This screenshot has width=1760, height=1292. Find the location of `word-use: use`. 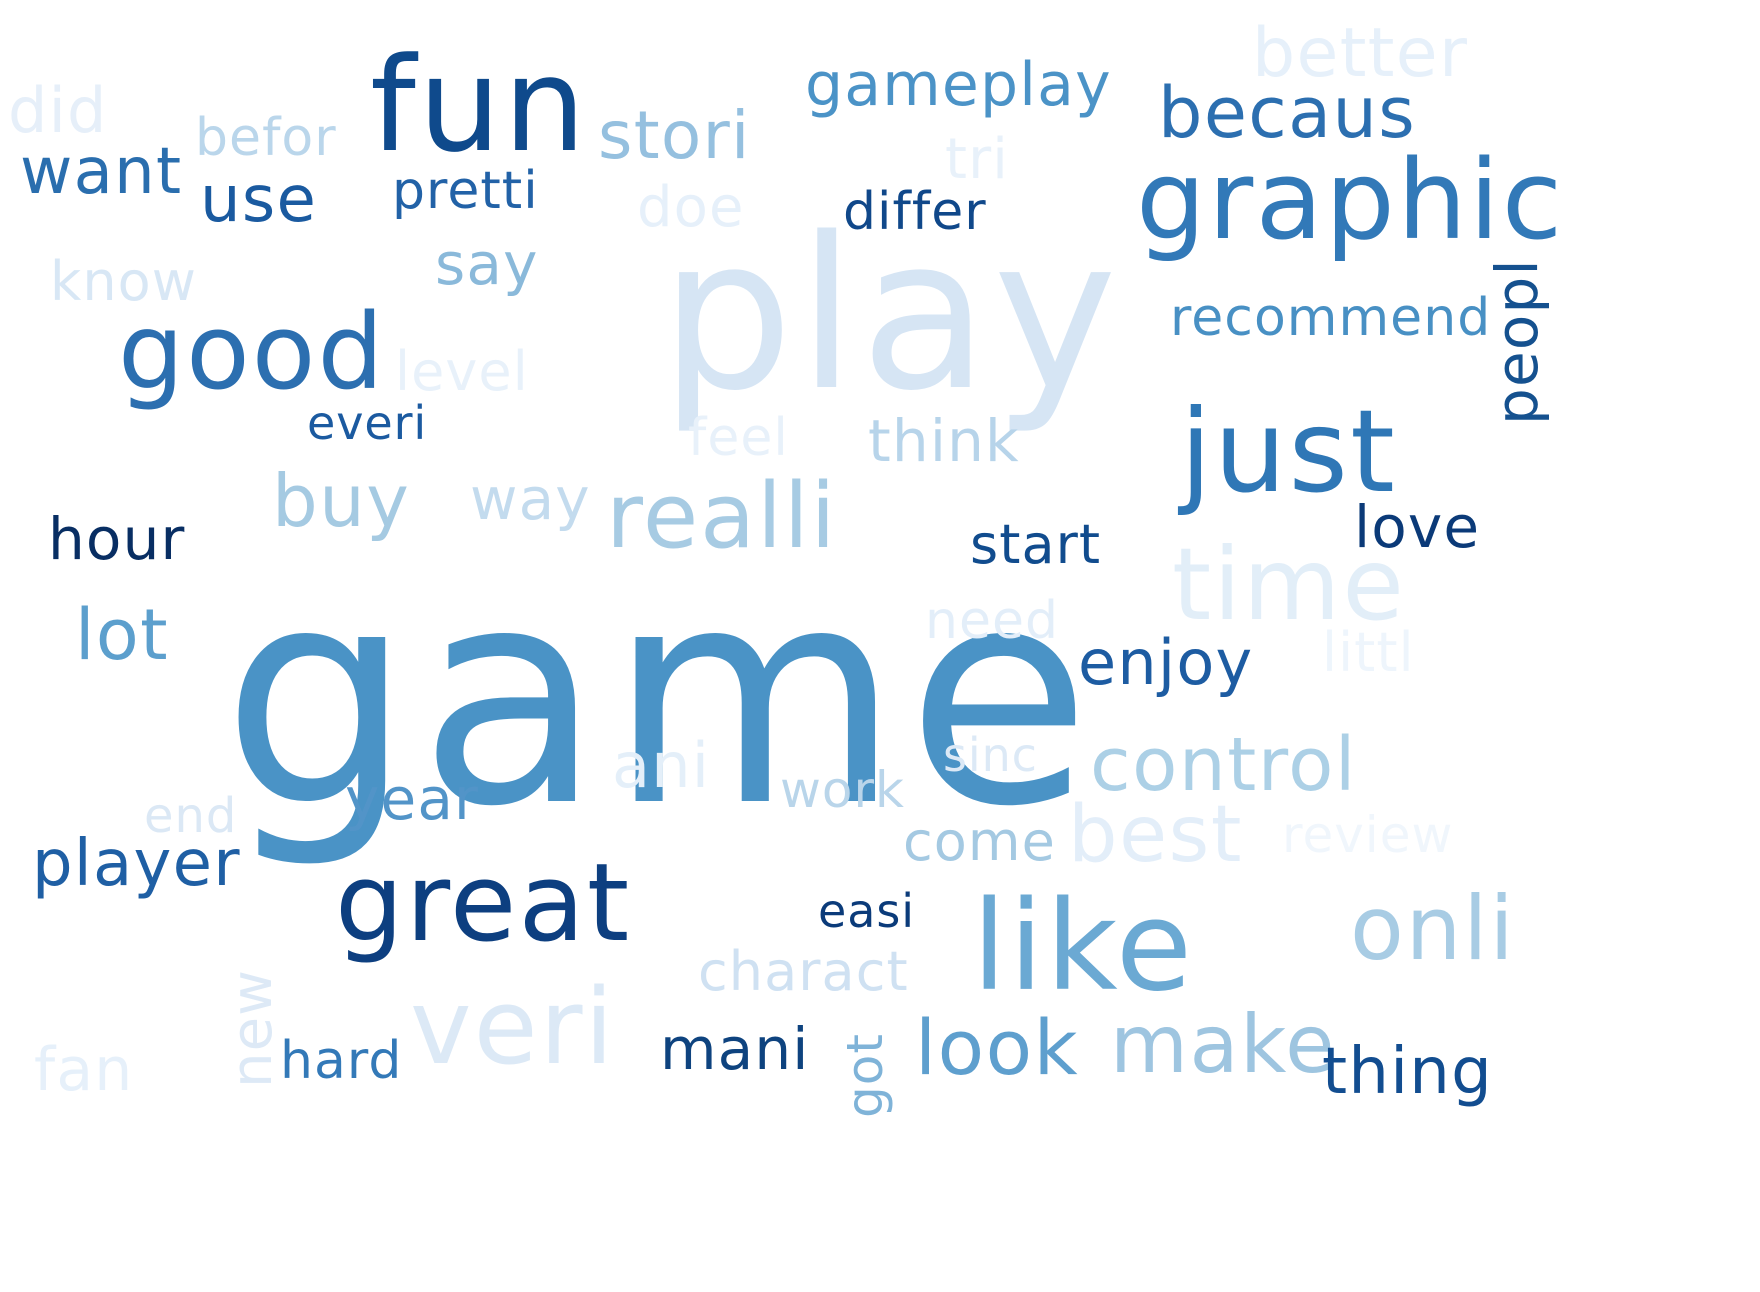

word-use: use is located at coordinates (259, 200).